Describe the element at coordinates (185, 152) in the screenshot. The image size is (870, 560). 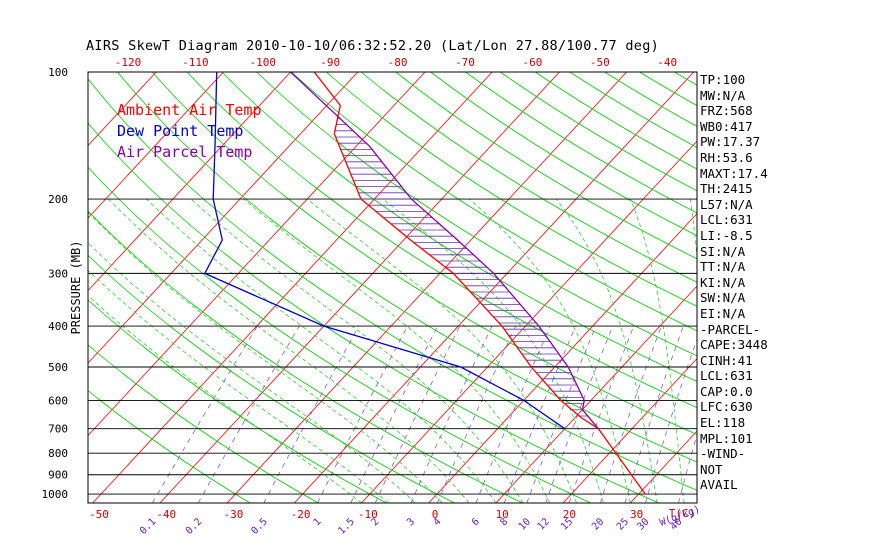
I see `legend-air-parcel-temp: Air Parcel Temp` at that location.